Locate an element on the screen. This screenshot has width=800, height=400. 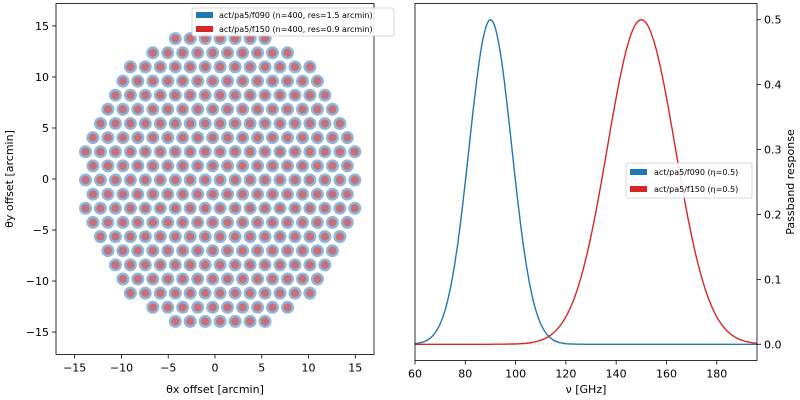
x-tick-label: 100 is located at coordinates (515, 374).